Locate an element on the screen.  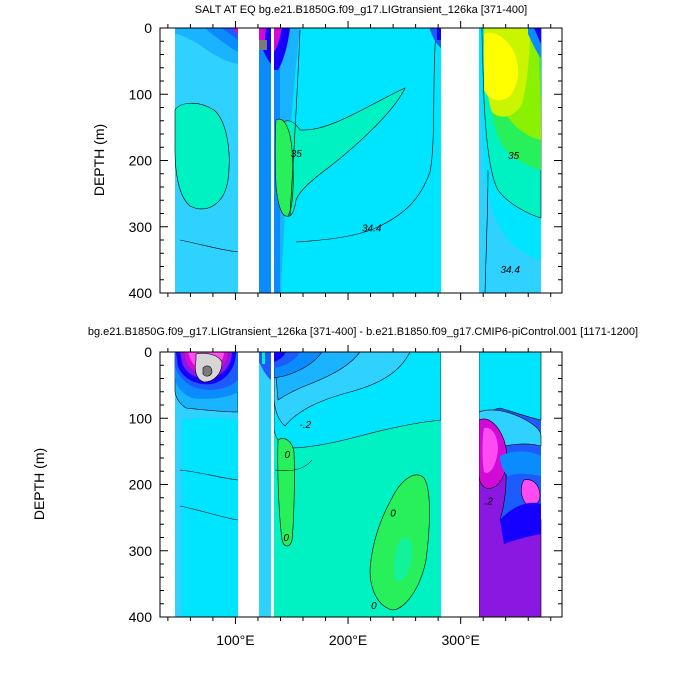
bottom-atlantic-pink is located at coordinates (490, 450).